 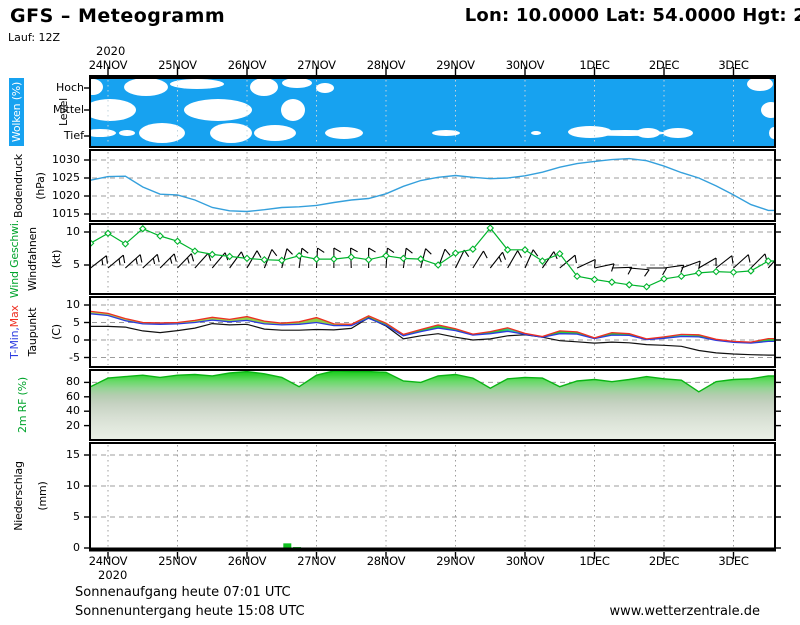 What do you see at coordinates (69, 87) in the screenshot?
I see `cloud-row-hoch: Hoch` at bounding box center [69, 87].